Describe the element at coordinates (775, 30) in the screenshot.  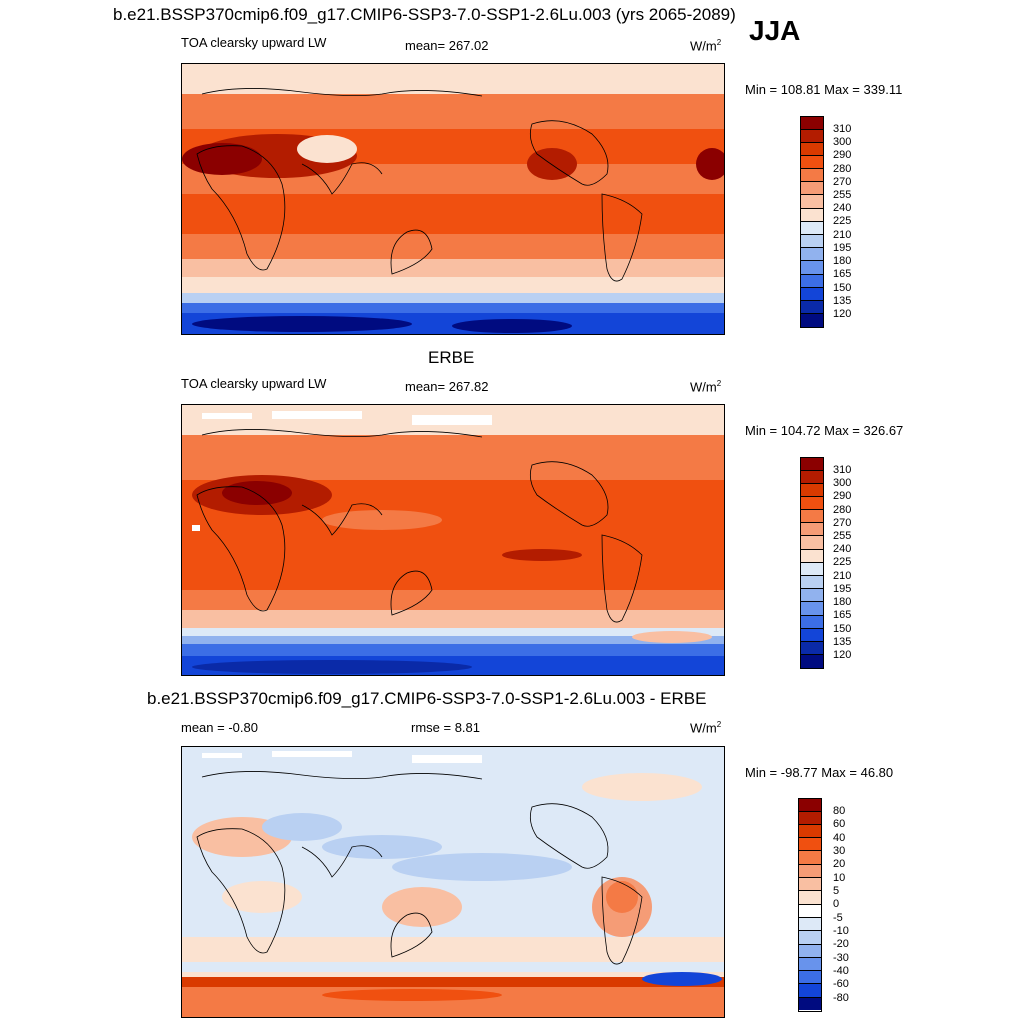
I see `season-label: JJA` at that location.